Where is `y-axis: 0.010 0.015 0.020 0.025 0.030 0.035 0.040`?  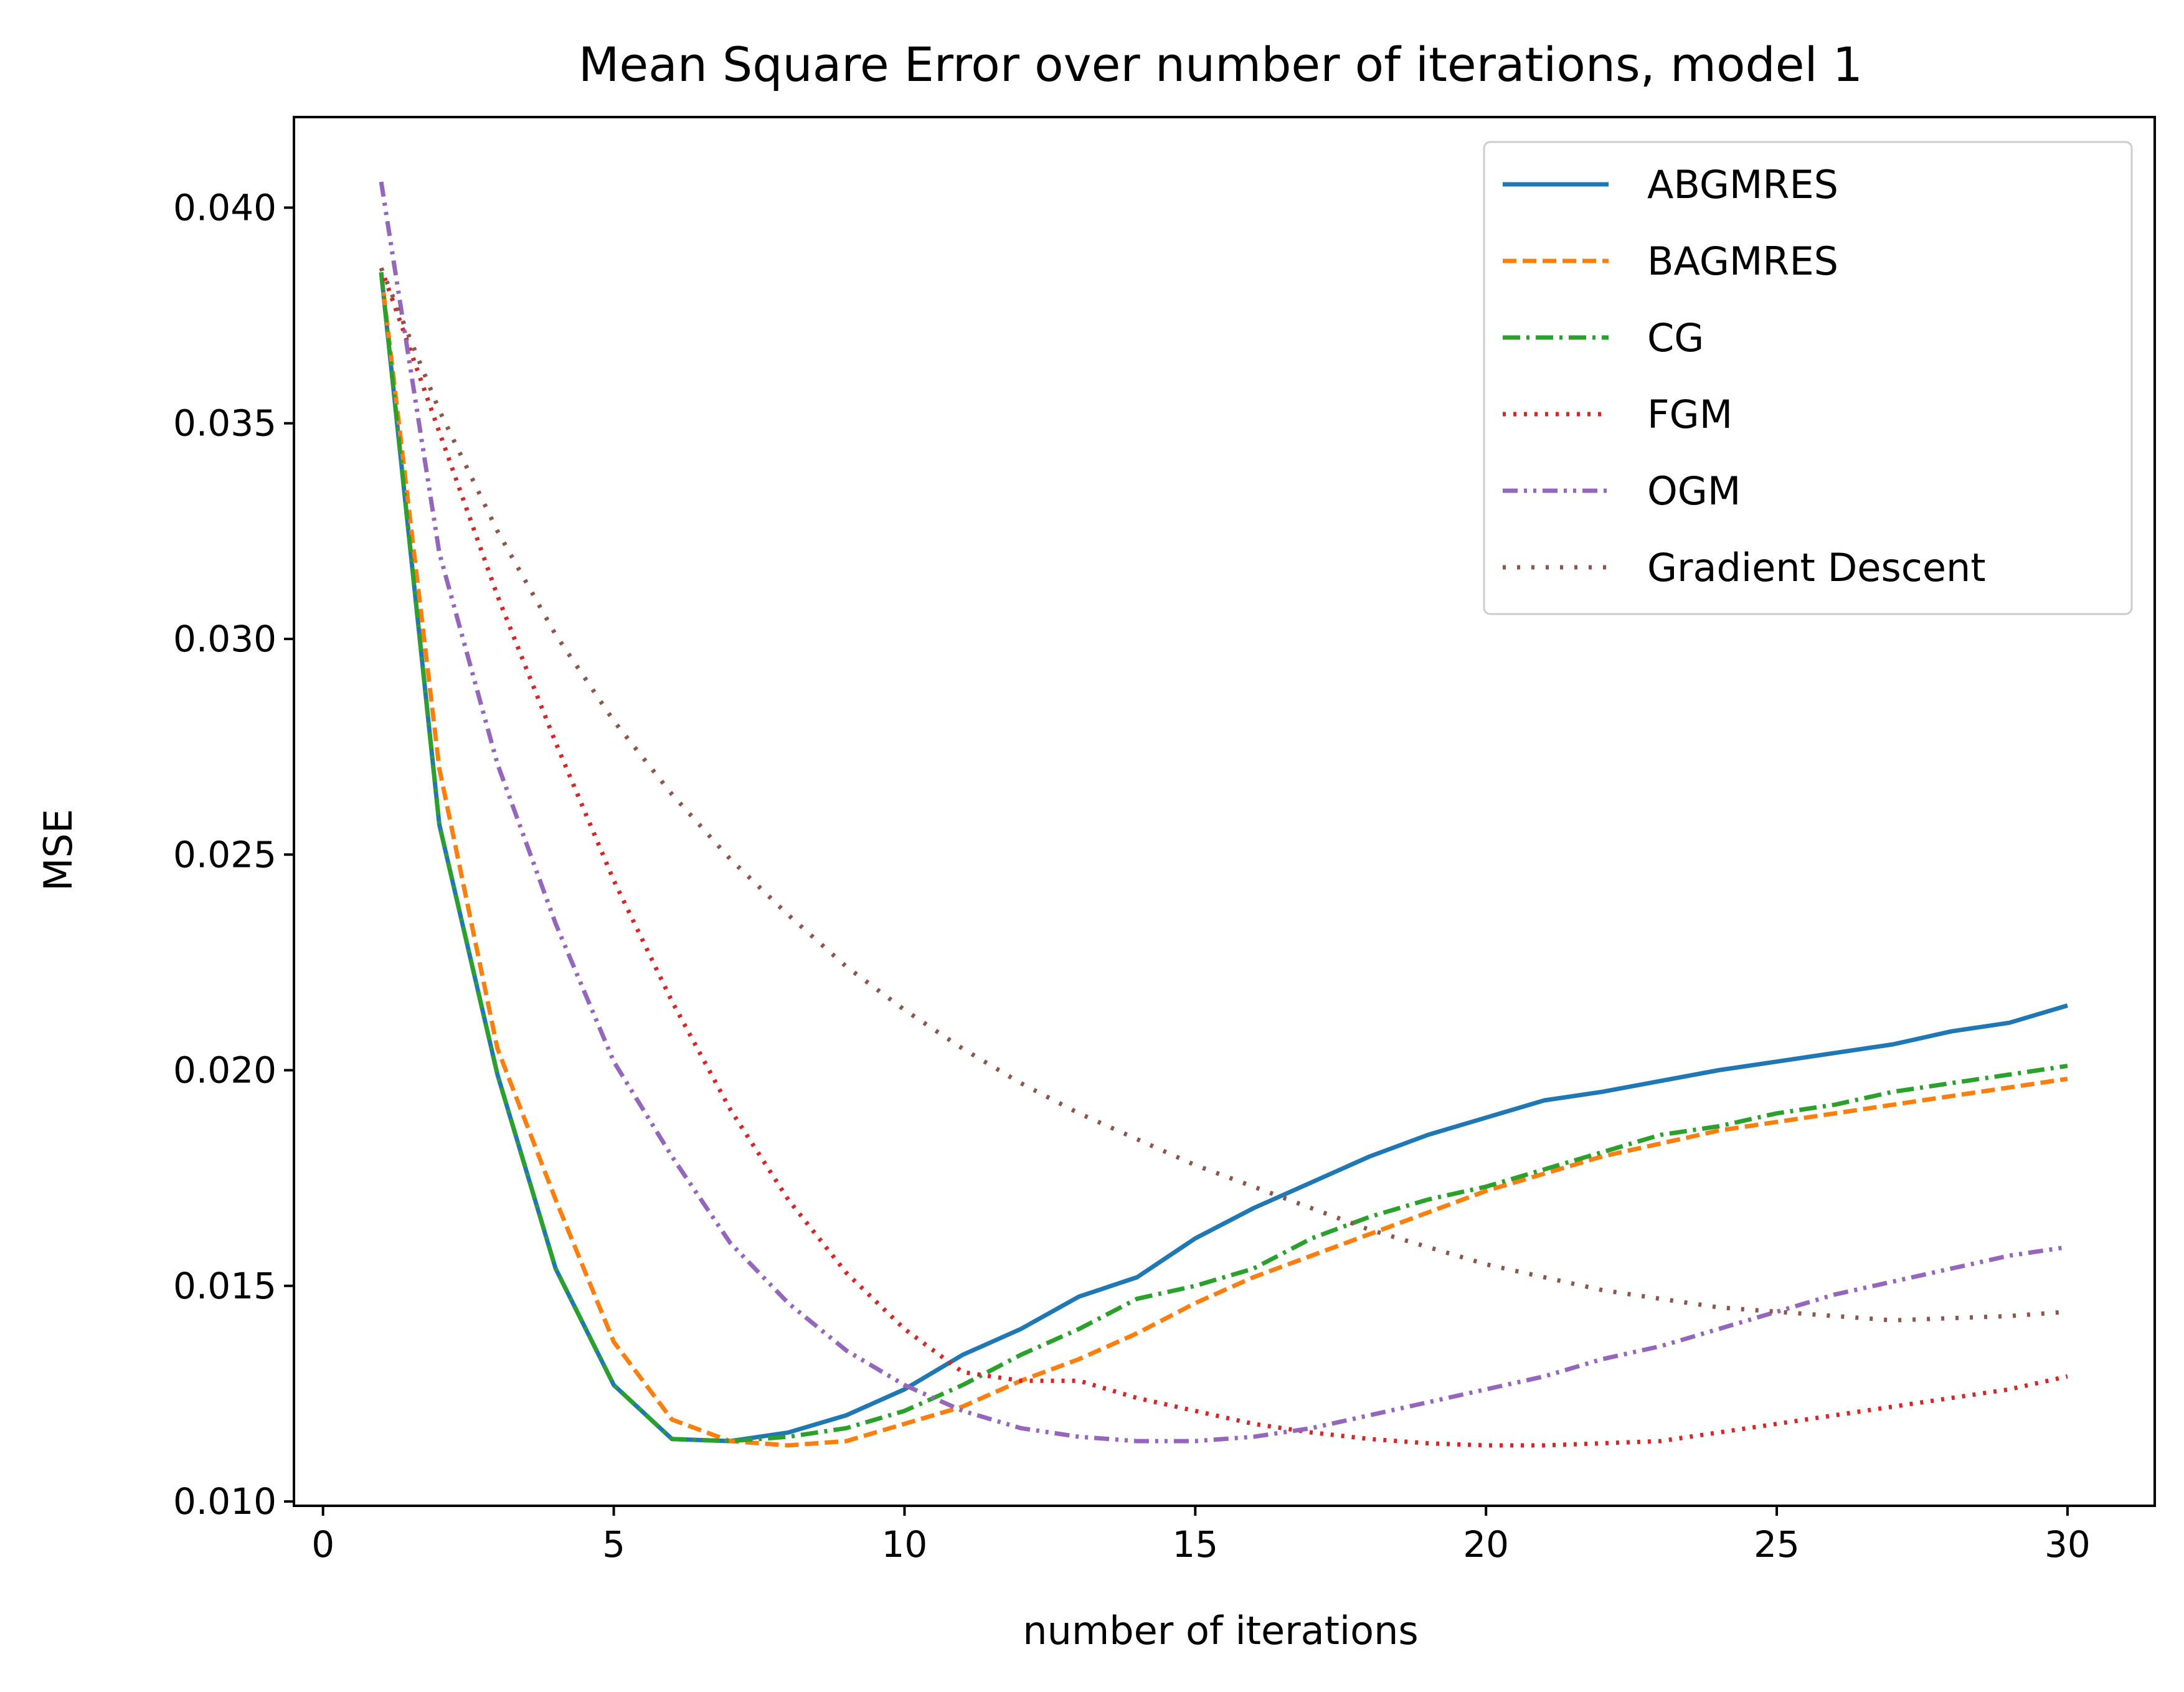
y-axis: 0.010 0.015 0.020 0.025 0.030 0.035 0.040 is located at coordinates (234, 854).